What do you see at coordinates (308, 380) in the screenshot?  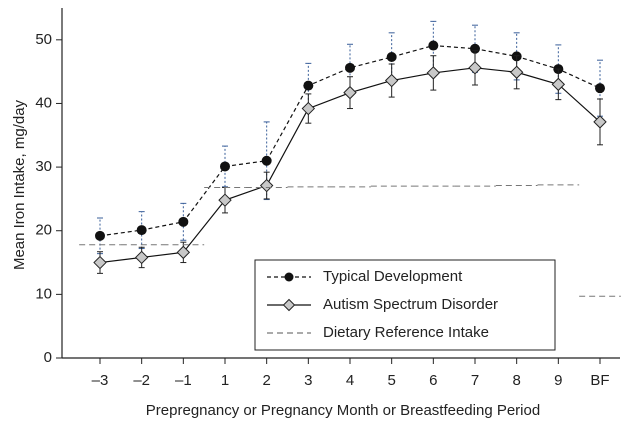 I see `x-tick-label: 3` at bounding box center [308, 380].